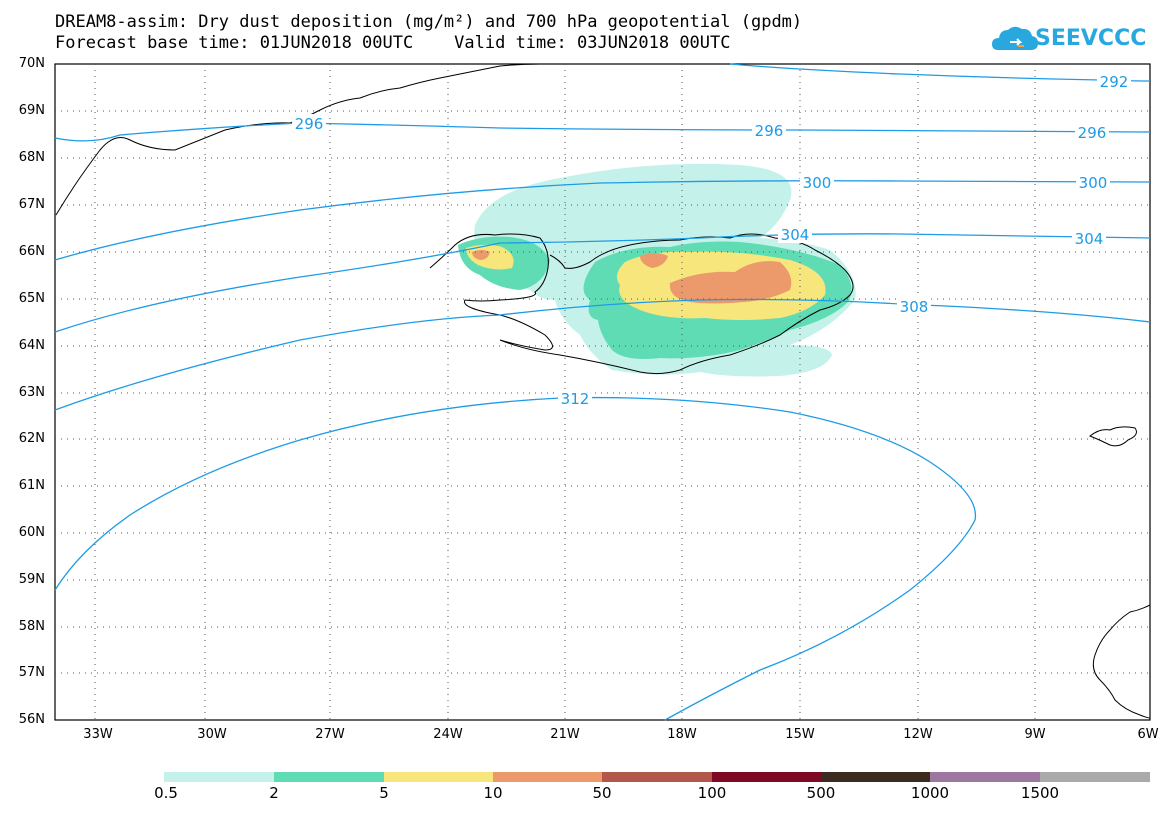 This screenshot has height=815, width=1175. Describe the element at coordinates (1148, 734) in the screenshot. I see `lon-label: 6W` at that location.